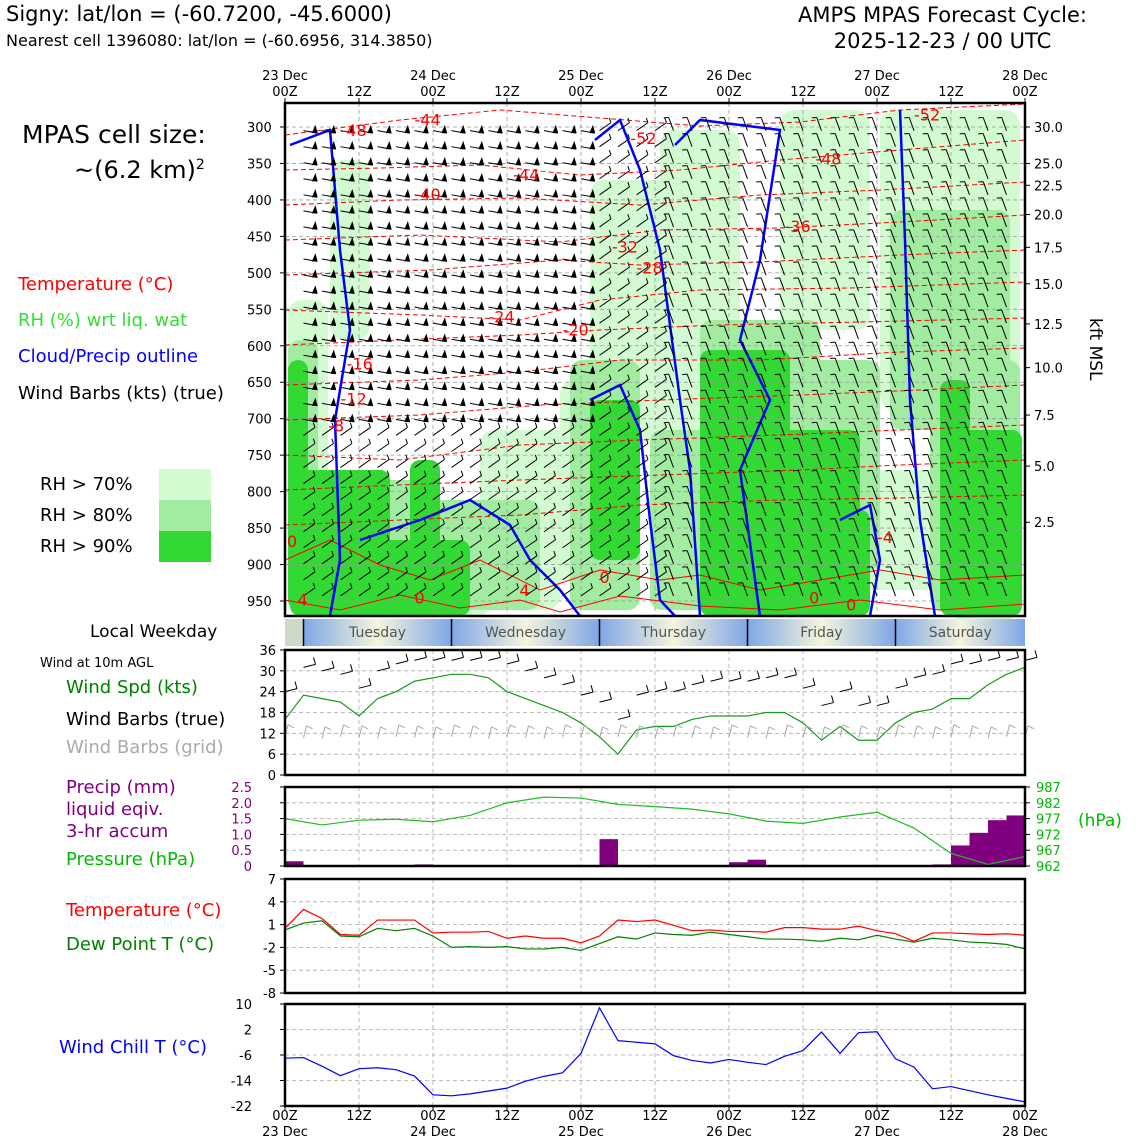 This screenshot has height=1140, width=1140. I want to click on isotherm-dashed, so click(655, 262).